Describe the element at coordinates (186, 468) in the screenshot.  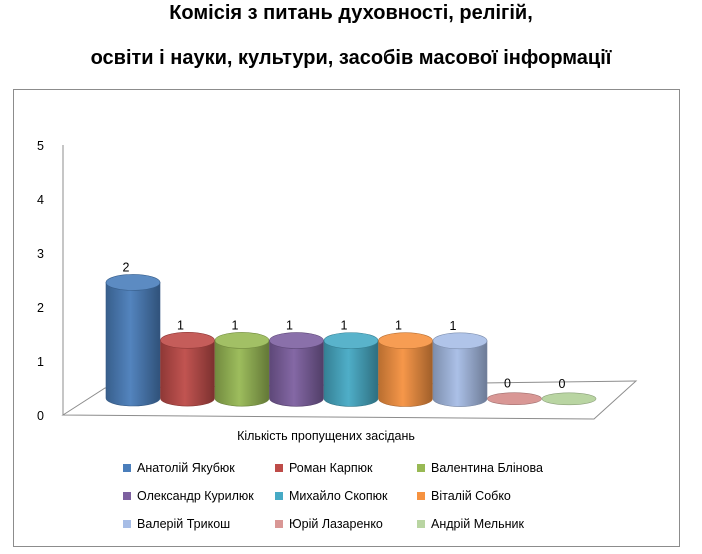
I see `legend-label: Анатолій Якубюк` at that location.